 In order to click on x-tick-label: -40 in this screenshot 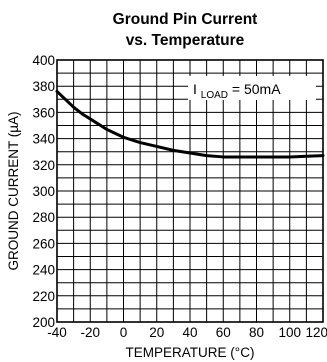, I will do `click(57, 332)`.